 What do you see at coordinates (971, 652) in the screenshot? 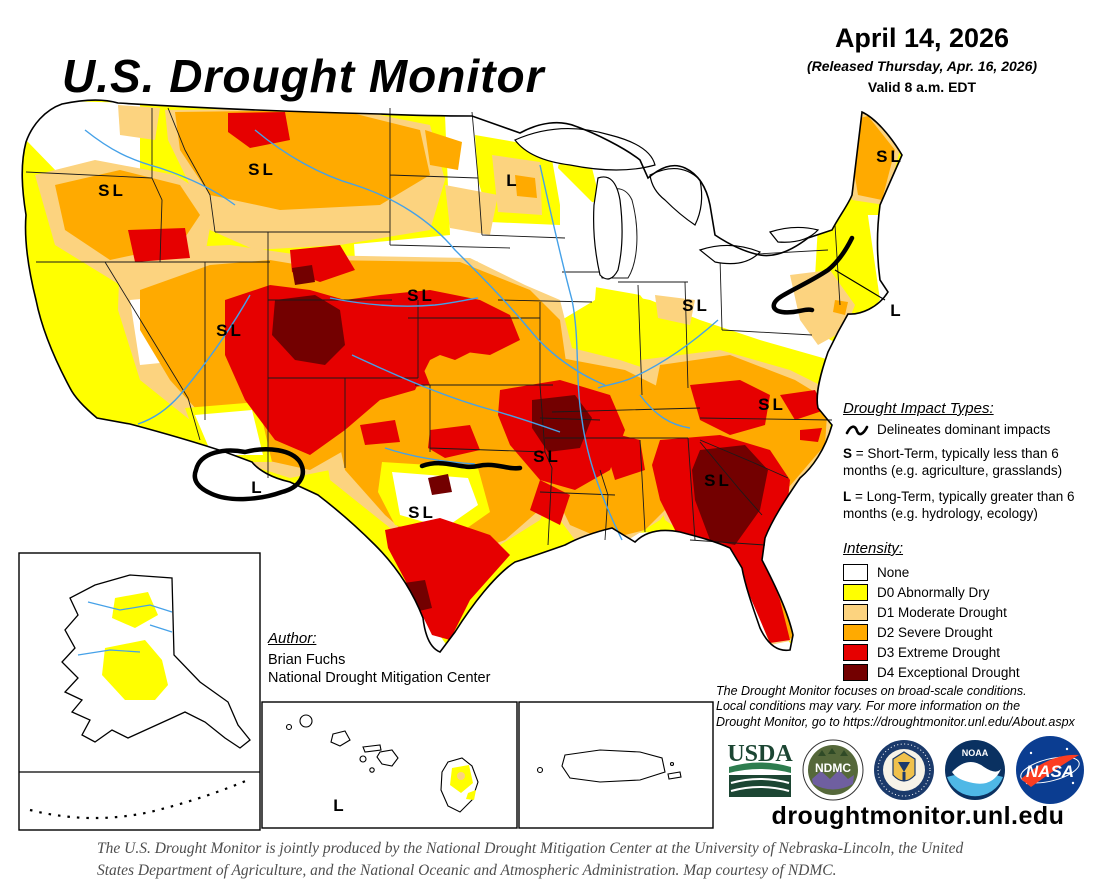
I see `legend-row-d3: D3 Extreme Drought` at bounding box center [971, 652].